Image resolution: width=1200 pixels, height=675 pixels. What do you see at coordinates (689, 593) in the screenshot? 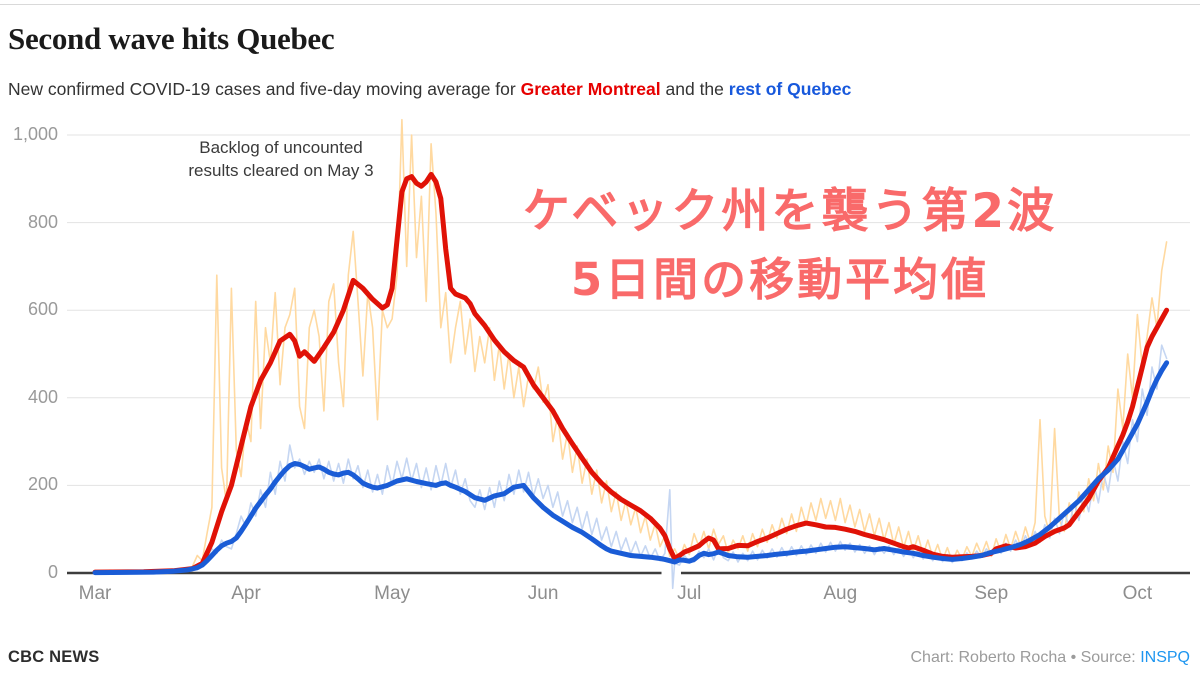
I see `x-axis-label-jul: Jul` at bounding box center [689, 593].